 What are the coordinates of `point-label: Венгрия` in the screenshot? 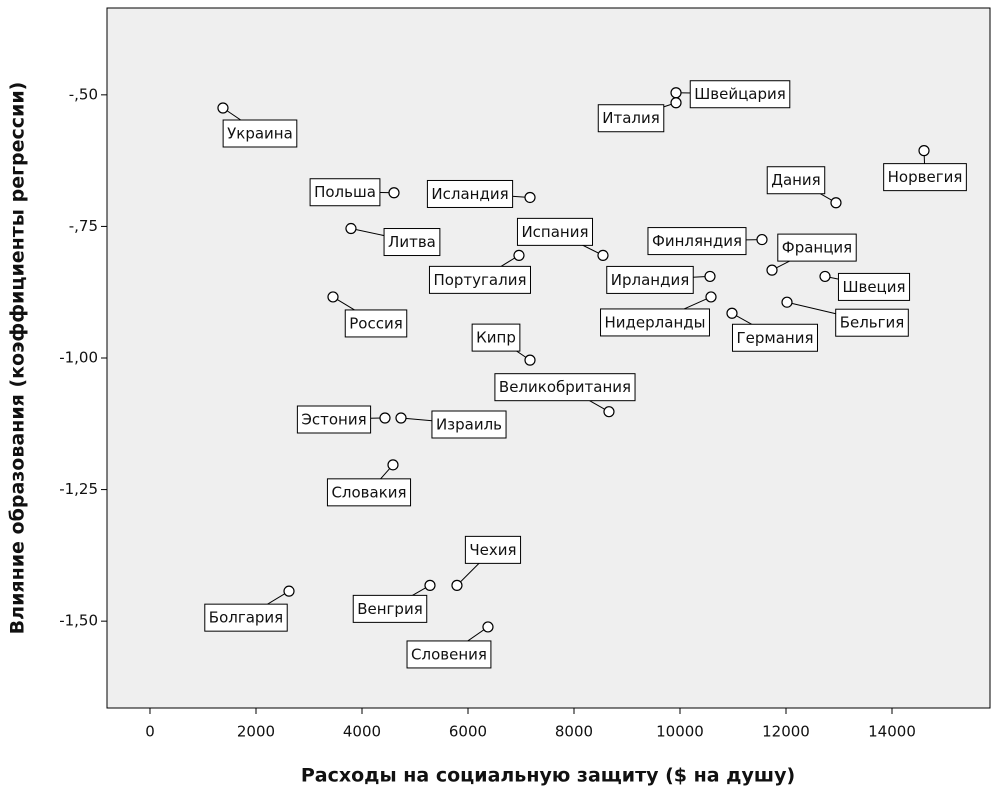 It's located at (390, 608).